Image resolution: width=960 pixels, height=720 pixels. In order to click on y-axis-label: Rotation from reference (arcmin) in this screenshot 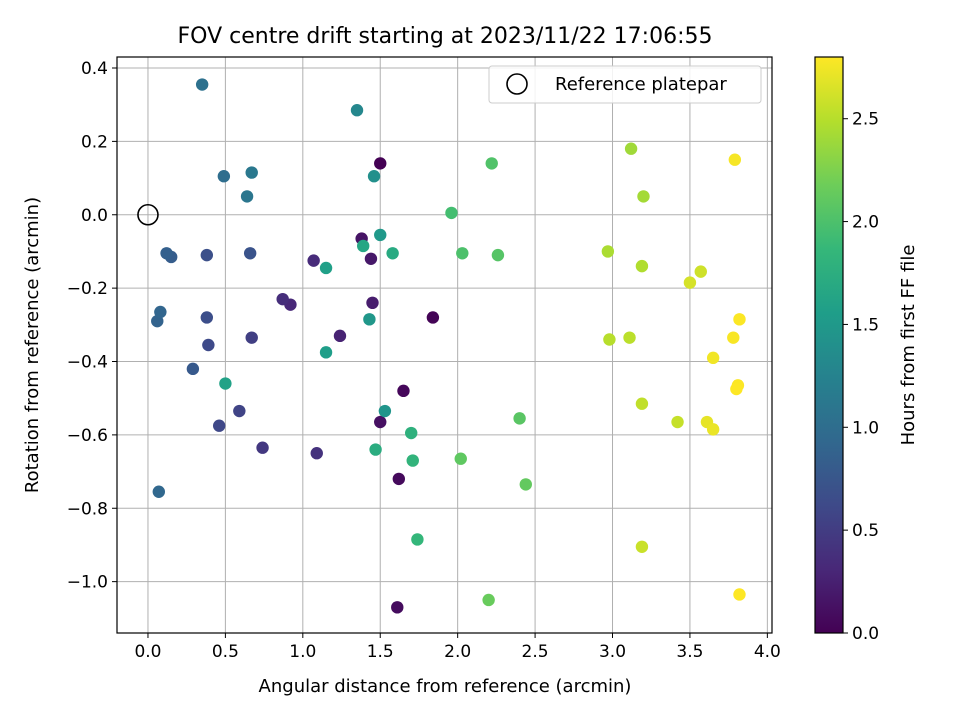, I will do `click(32, 345)`.